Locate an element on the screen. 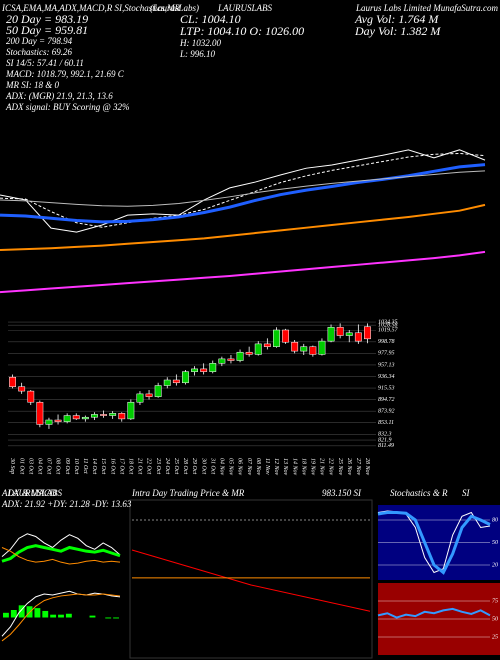 The width and height of the screenshot is (500, 660). x-tick-label: 04 Nov is located at coordinates (221, 467).